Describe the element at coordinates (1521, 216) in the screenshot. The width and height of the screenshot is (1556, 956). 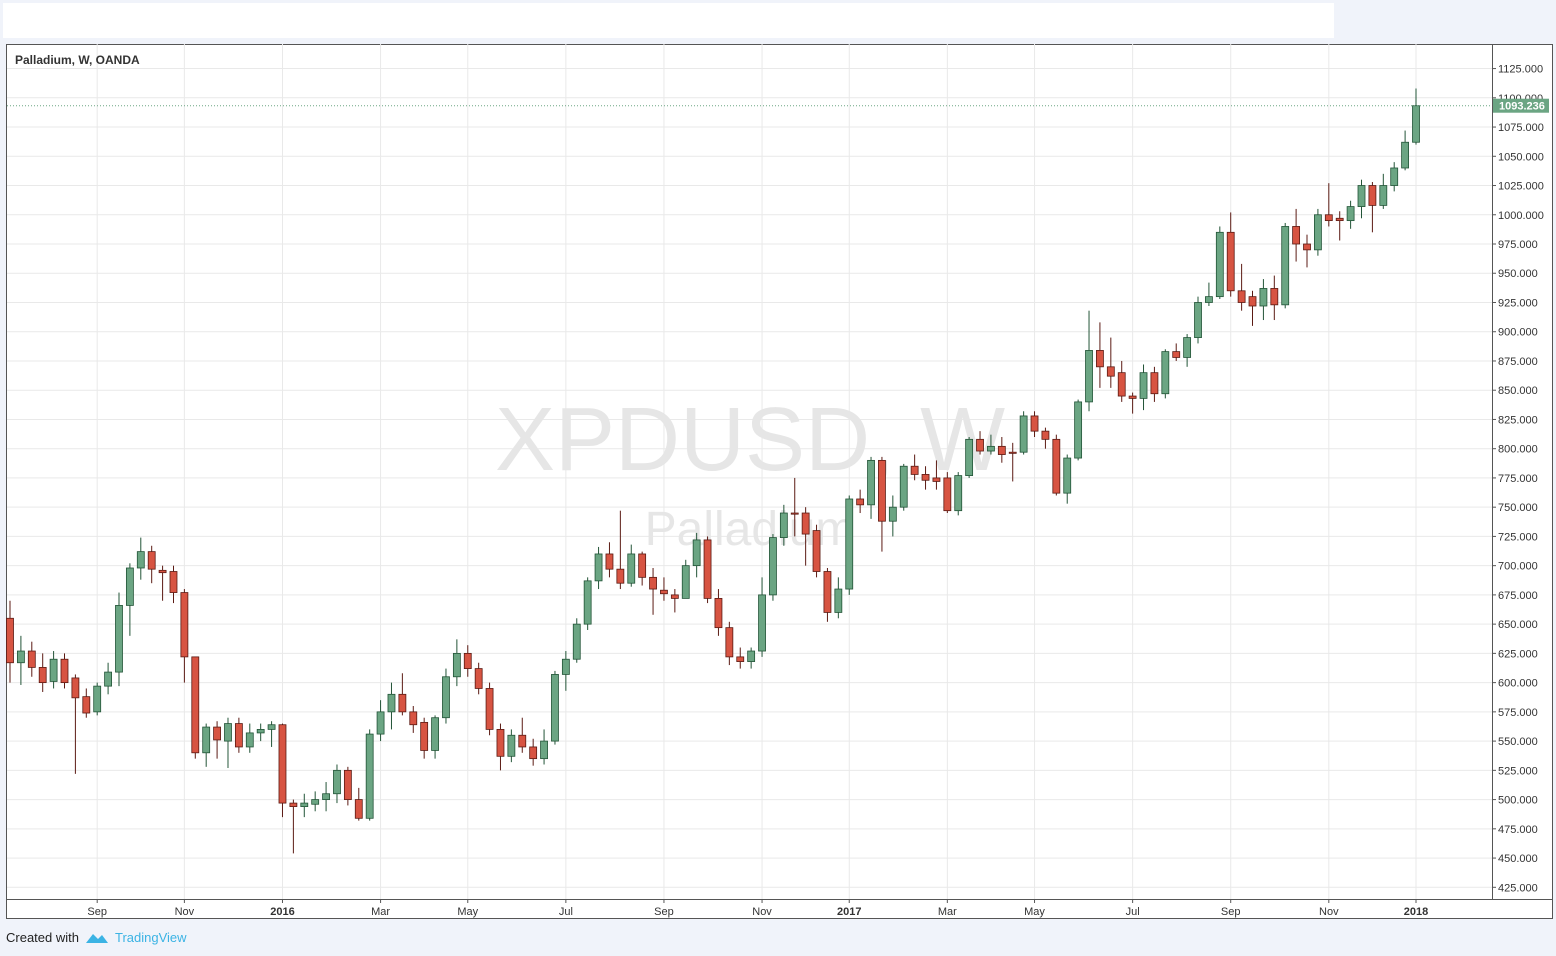
I see `y-tick-label: 1000.000` at that location.